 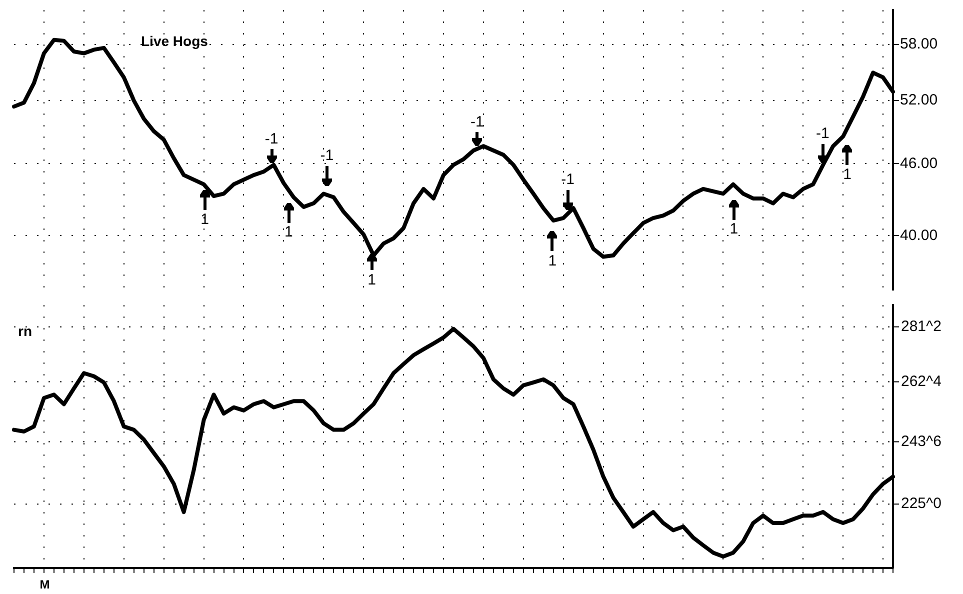 What do you see at coordinates (919, 100) in the screenshot?
I see `y-tick-label: 52.00` at bounding box center [919, 100].